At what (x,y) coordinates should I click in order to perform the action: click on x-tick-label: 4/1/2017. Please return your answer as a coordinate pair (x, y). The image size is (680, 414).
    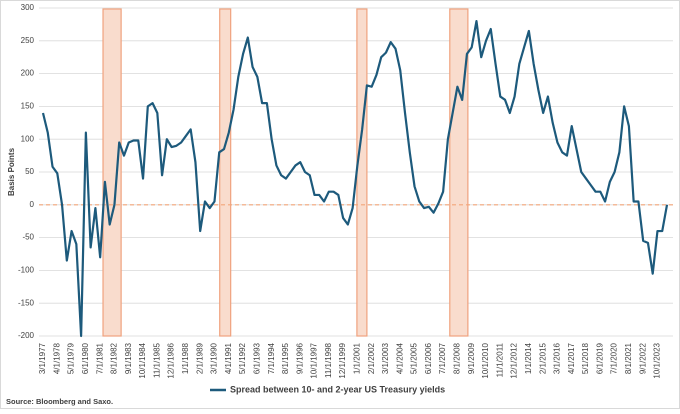
    Looking at the image, I should click on (571, 358).